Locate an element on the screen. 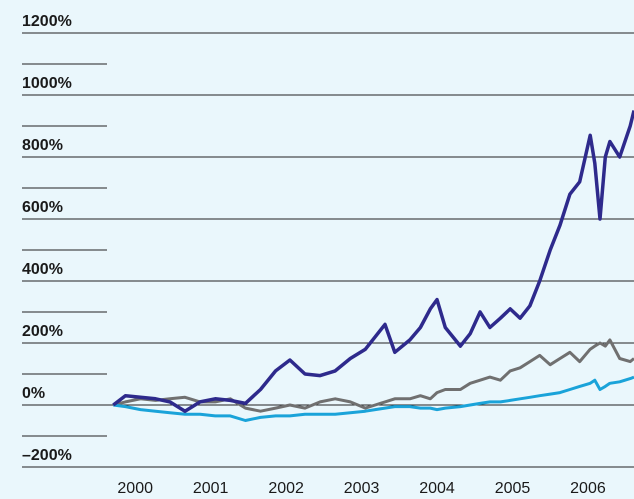  y-tick-label: –200% is located at coordinates (47, 455).